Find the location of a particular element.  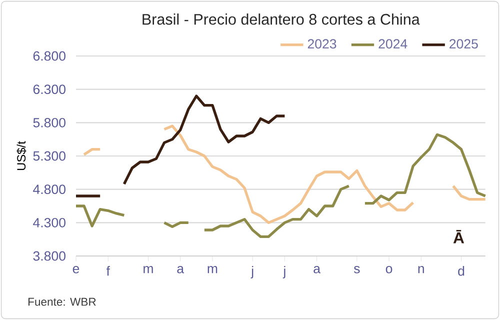

y-tick-label: 5.300 is located at coordinates (49, 156).